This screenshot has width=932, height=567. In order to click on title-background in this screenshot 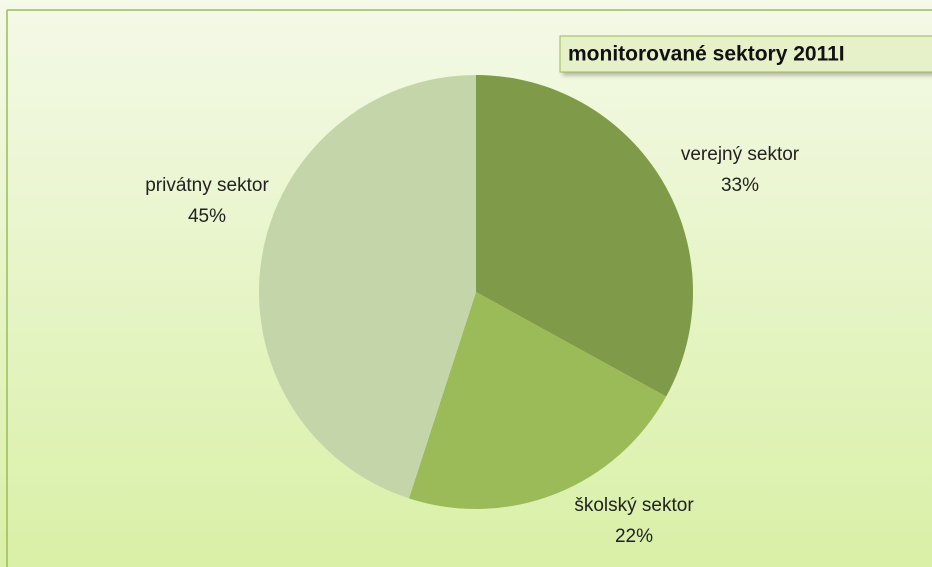, I will do `click(745, 54)`.